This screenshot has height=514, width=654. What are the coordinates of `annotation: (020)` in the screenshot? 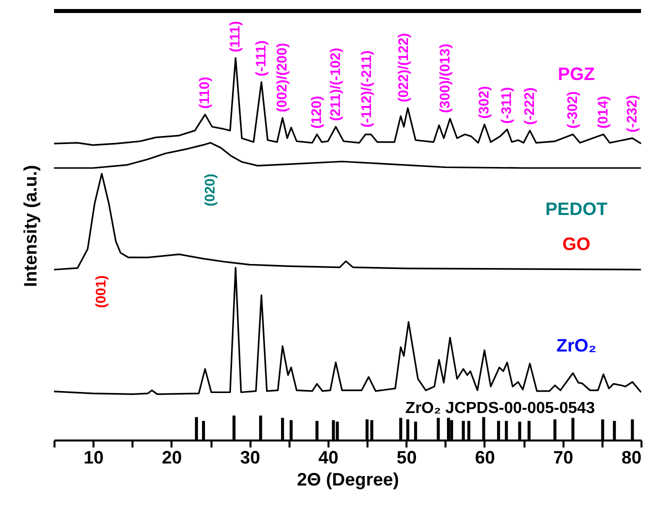 It's located at (210, 190).